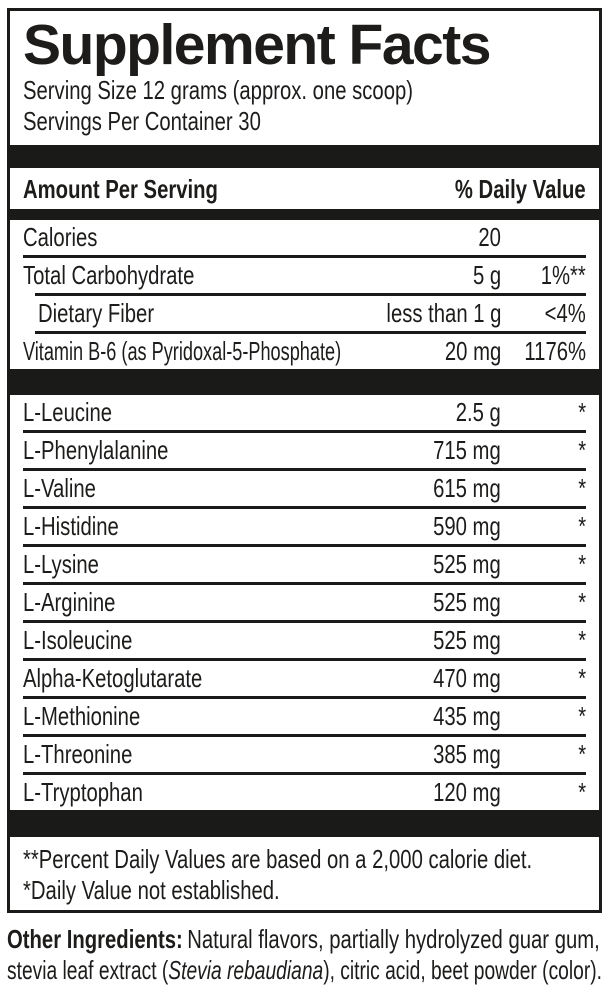  Describe the element at coordinates (304, 640) in the screenshot. I see `nutrient-row: L-Isoleucine 525 mg *` at that location.